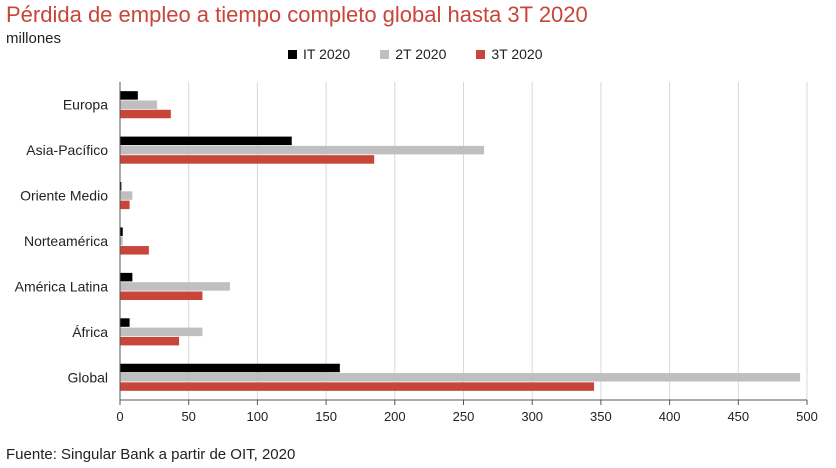 Image resolution: width=836 pixels, height=468 pixels. I want to click on category-label-2: Oriente Medio, so click(64, 196).